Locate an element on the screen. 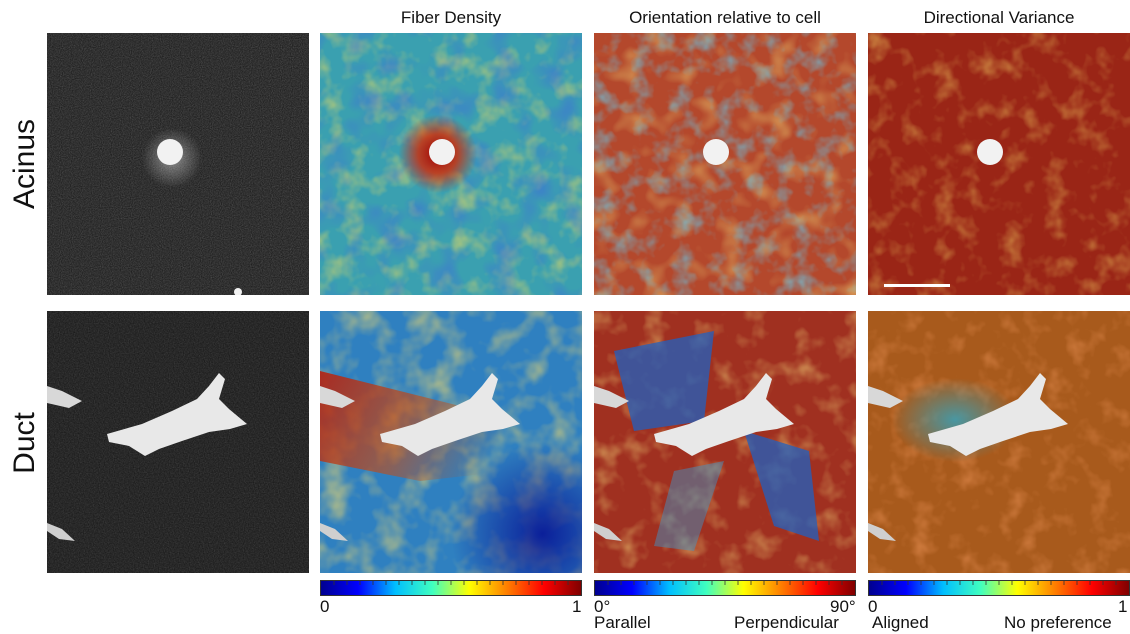 Image resolution: width=1130 pixels, height=634 pixels. column-title-orientation: Orientation relative to cell is located at coordinates (725, 17).